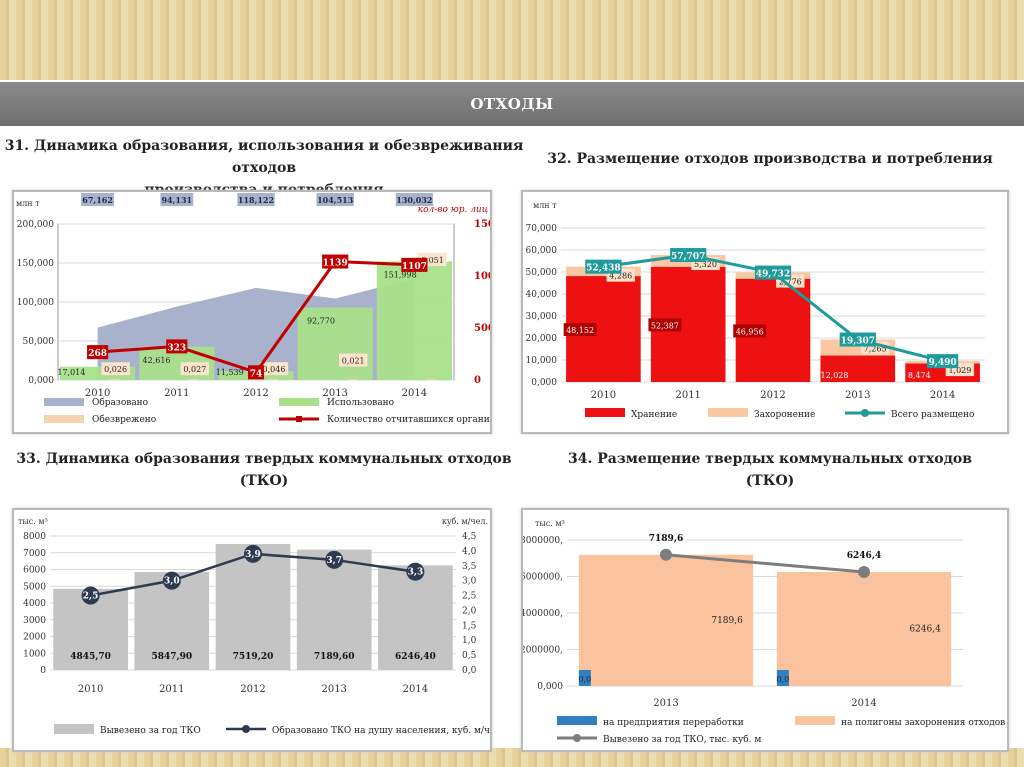  I want to click on c32-ytick-5: 50,000, so click(542, 273).